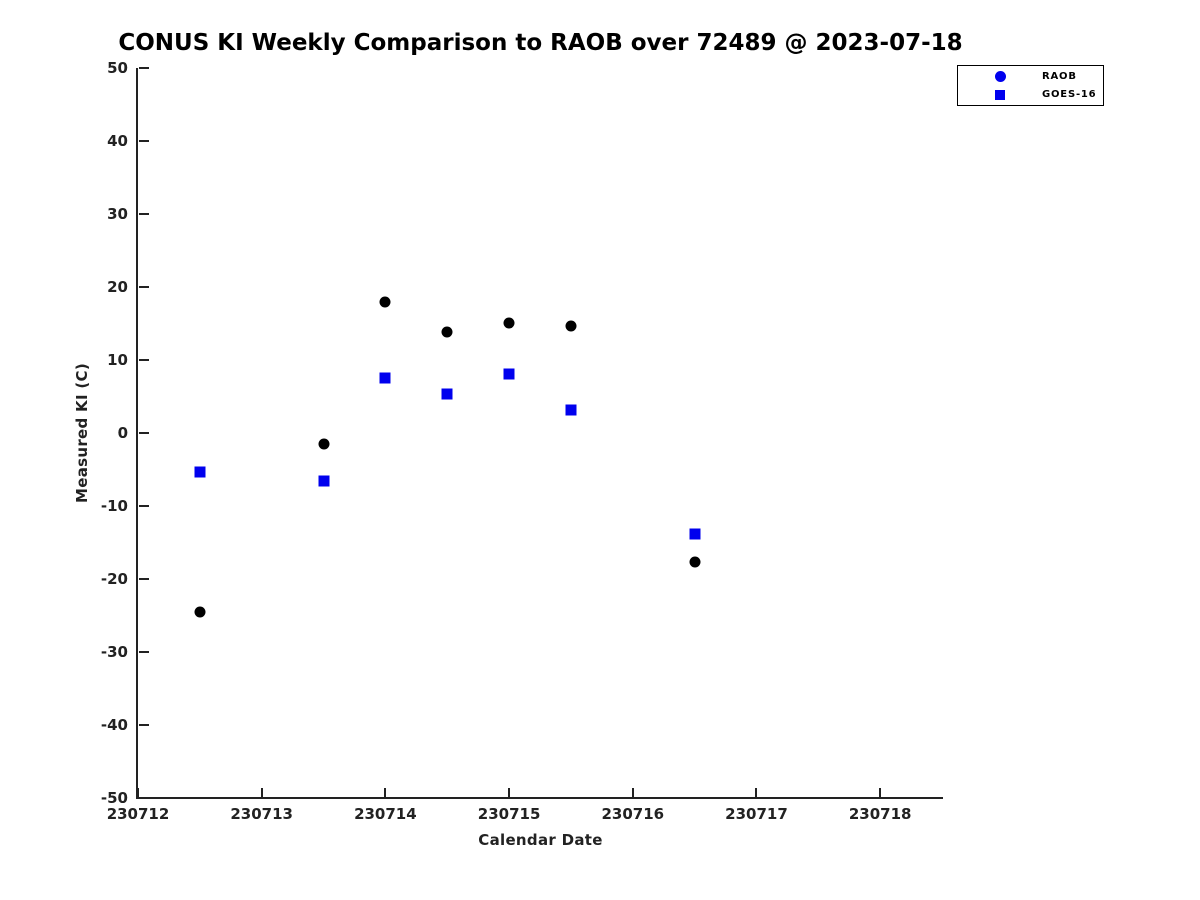  I want to click on circle-marker-icon, so click(1000, 76).